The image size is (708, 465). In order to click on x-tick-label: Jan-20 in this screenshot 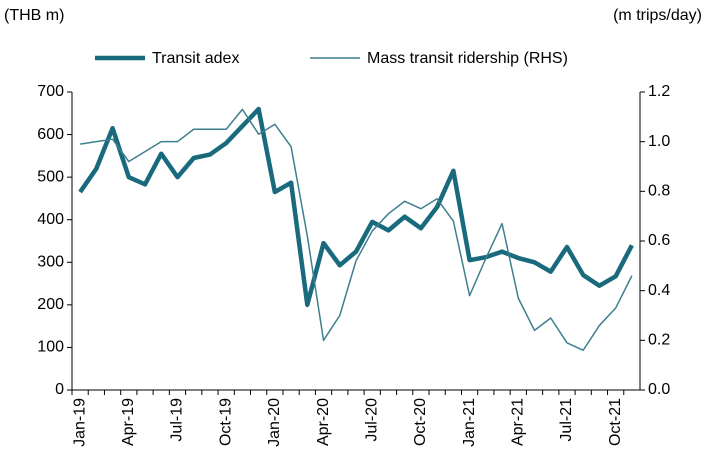, I will do `click(274, 422)`.